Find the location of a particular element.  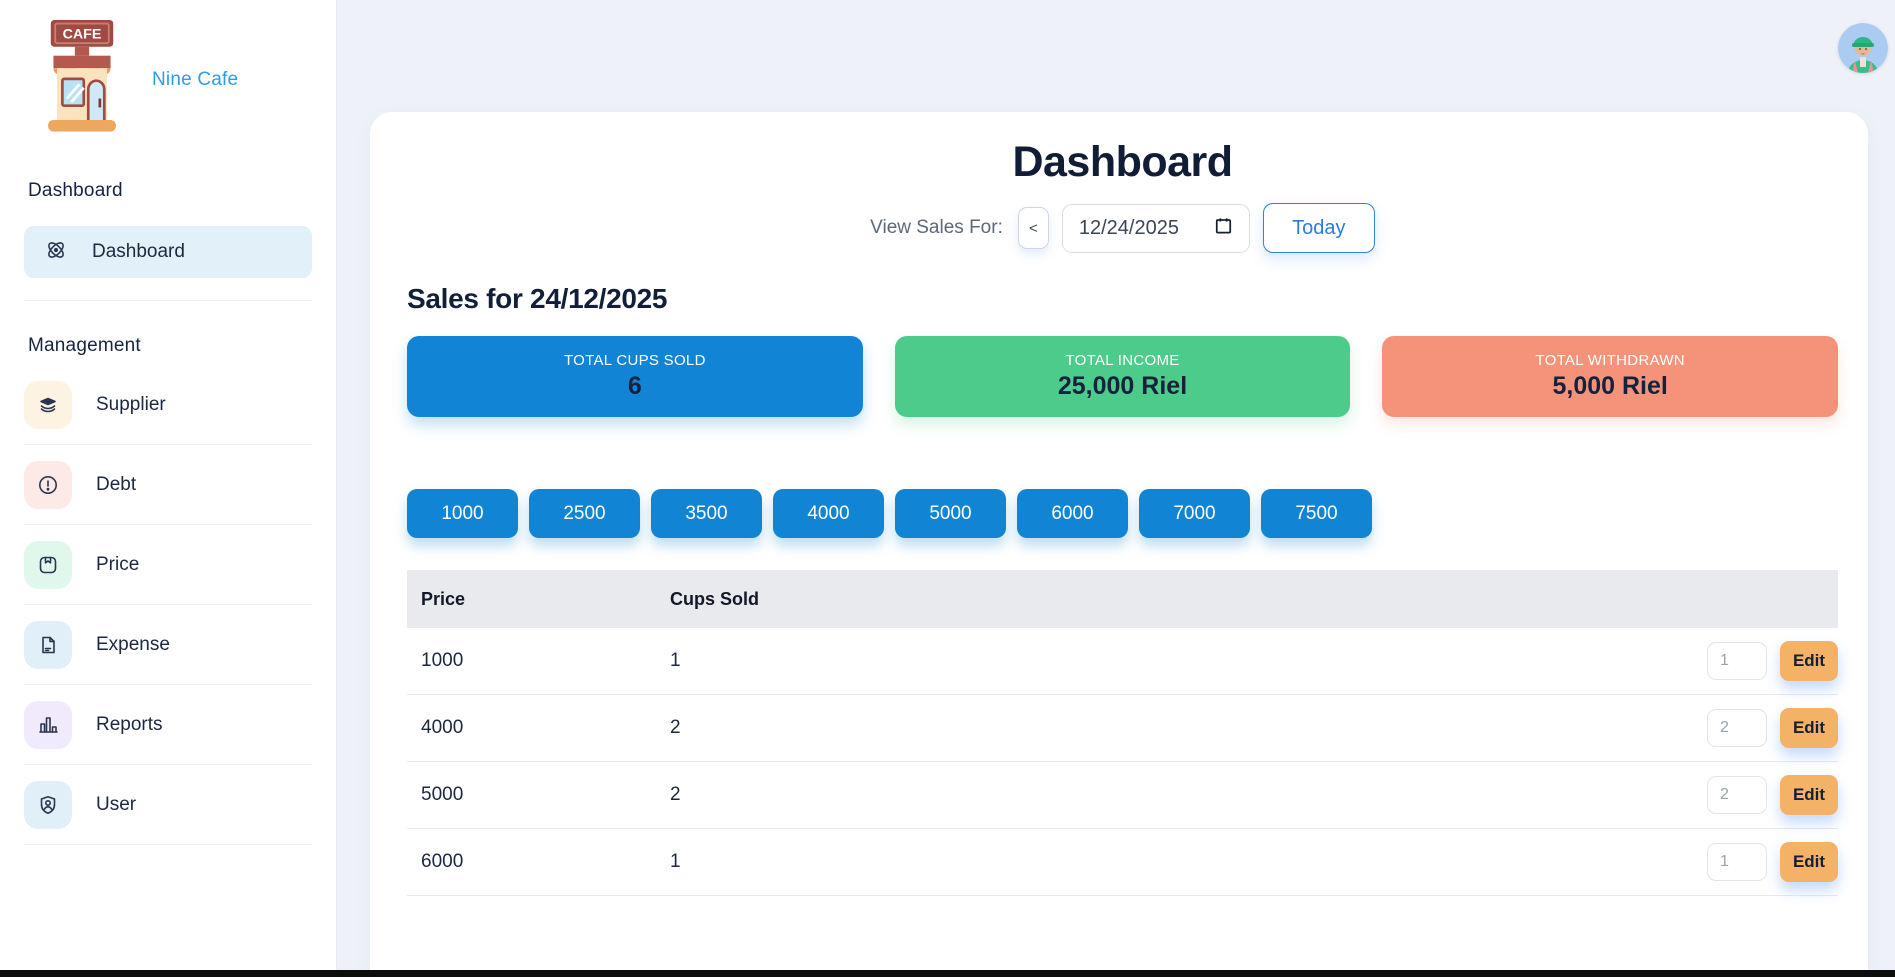

sidebar-item-dashboard: Dashboard is located at coordinates (168, 252).